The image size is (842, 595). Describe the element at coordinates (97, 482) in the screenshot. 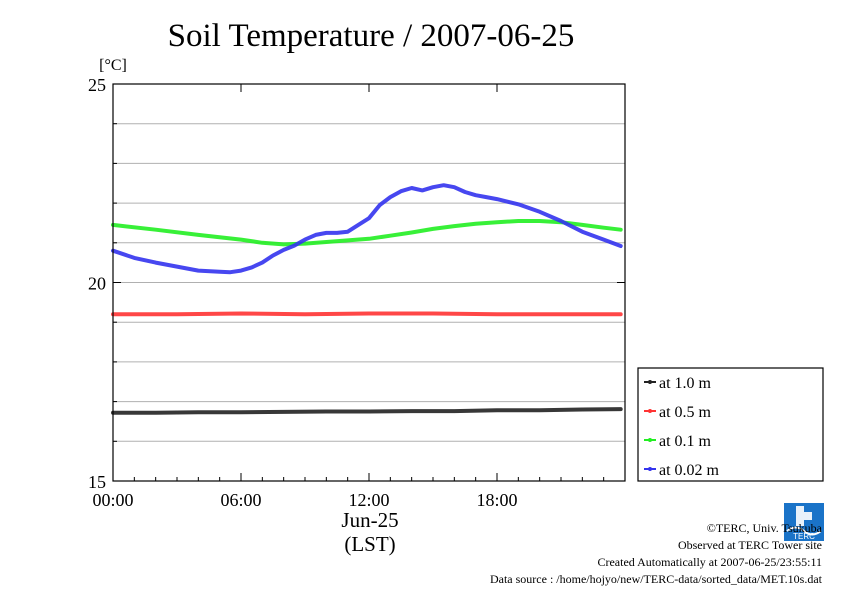

I see `y-tick-label-0: 15` at that location.